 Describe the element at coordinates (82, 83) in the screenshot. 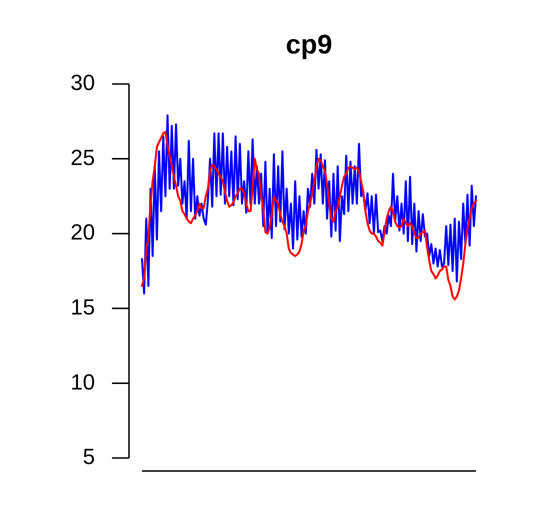

I see `y-tick-label: 30` at that location.